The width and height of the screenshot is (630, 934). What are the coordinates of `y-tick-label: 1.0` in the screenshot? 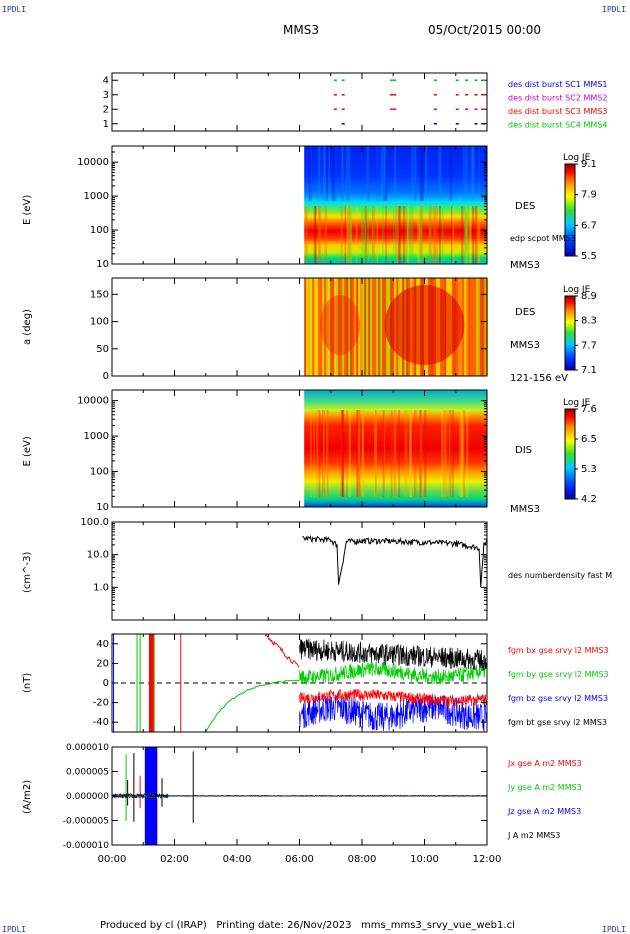 It's located at (101, 587).